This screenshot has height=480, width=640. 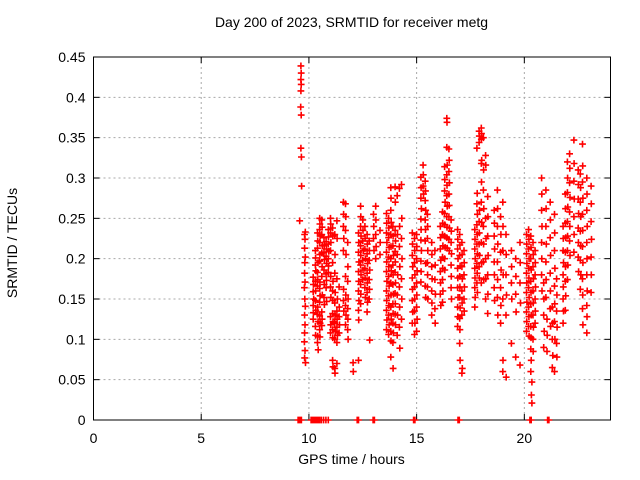 What do you see at coordinates (71, 218) in the screenshot?
I see `y-tick-label: 0.25` at bounding box center [71, 218].